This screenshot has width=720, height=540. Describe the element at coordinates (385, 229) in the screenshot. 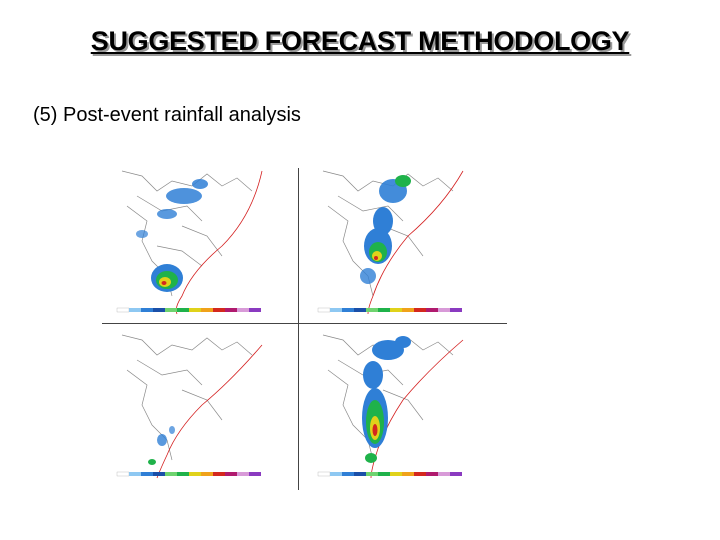

I see `rain-swath-coastal` at that location.